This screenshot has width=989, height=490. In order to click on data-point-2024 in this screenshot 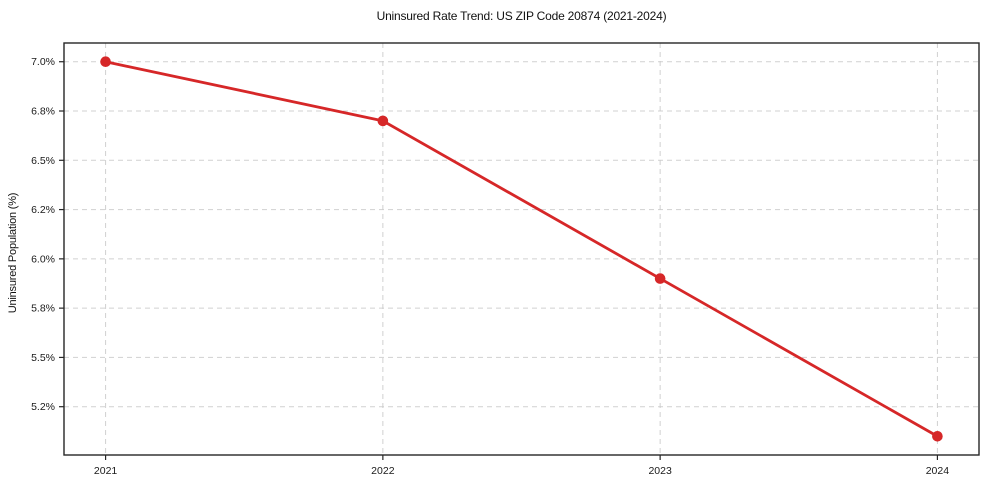, I will do `click(937, 436)`.